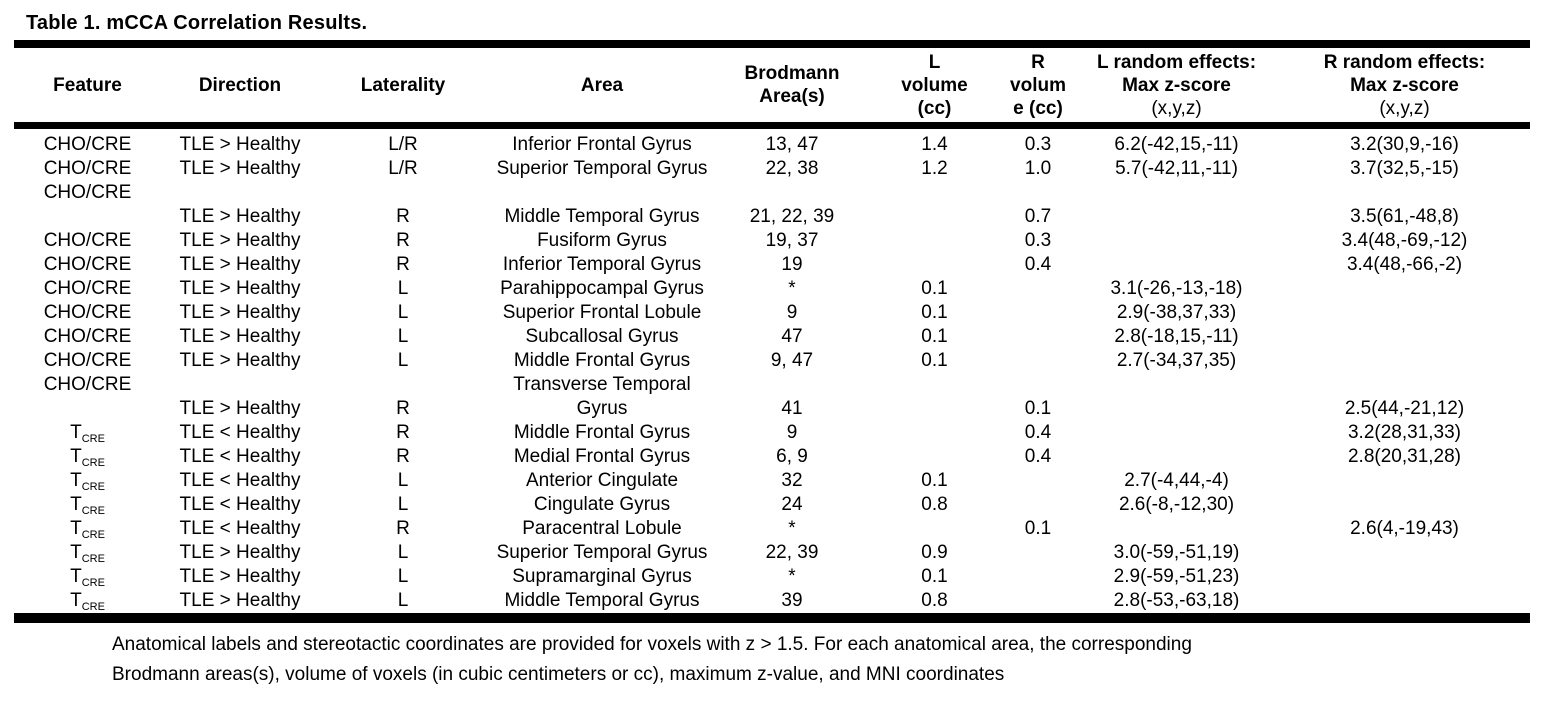  Describe the element at coordinates (1404, 432) in the screenshot. I see `cell-r-random: 3.2(28,31,33)` at that location.